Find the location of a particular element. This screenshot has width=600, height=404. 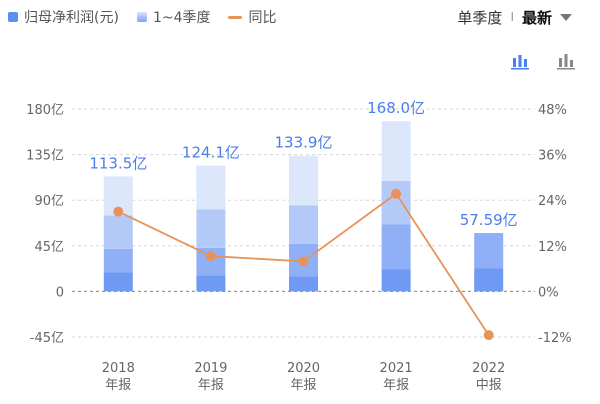

y-right-tick-label: 0% is located at coordinates (548, 292).